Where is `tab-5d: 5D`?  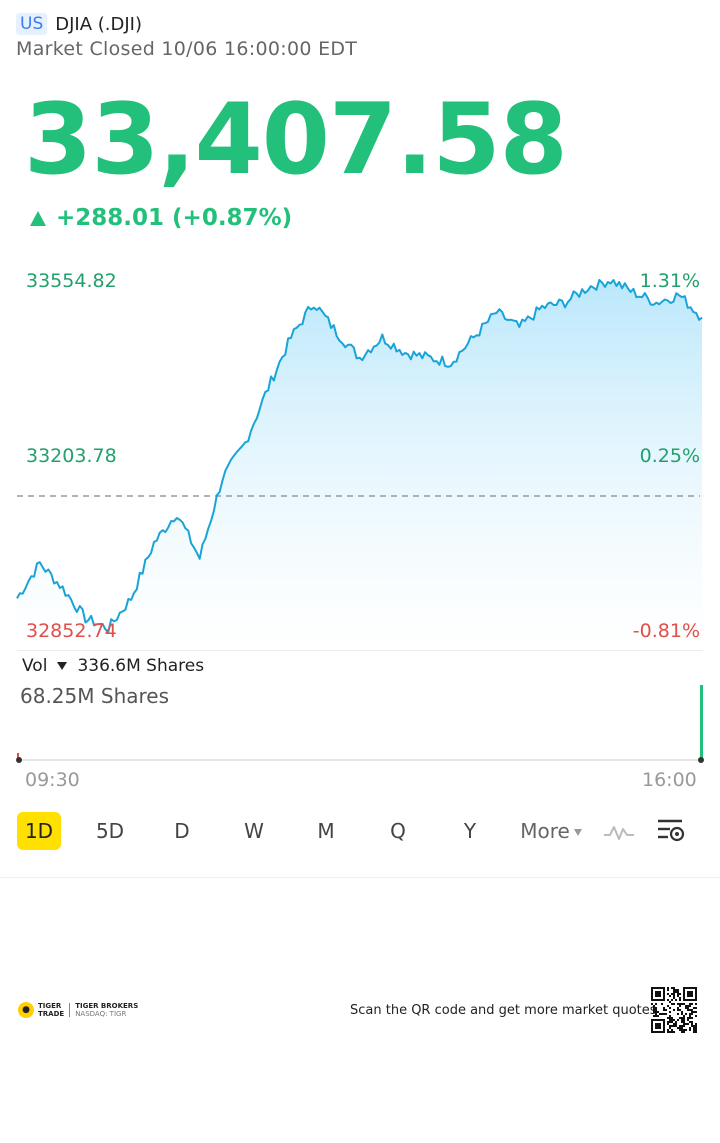
tab-5d: 5D is located at coordinates (110, 831).